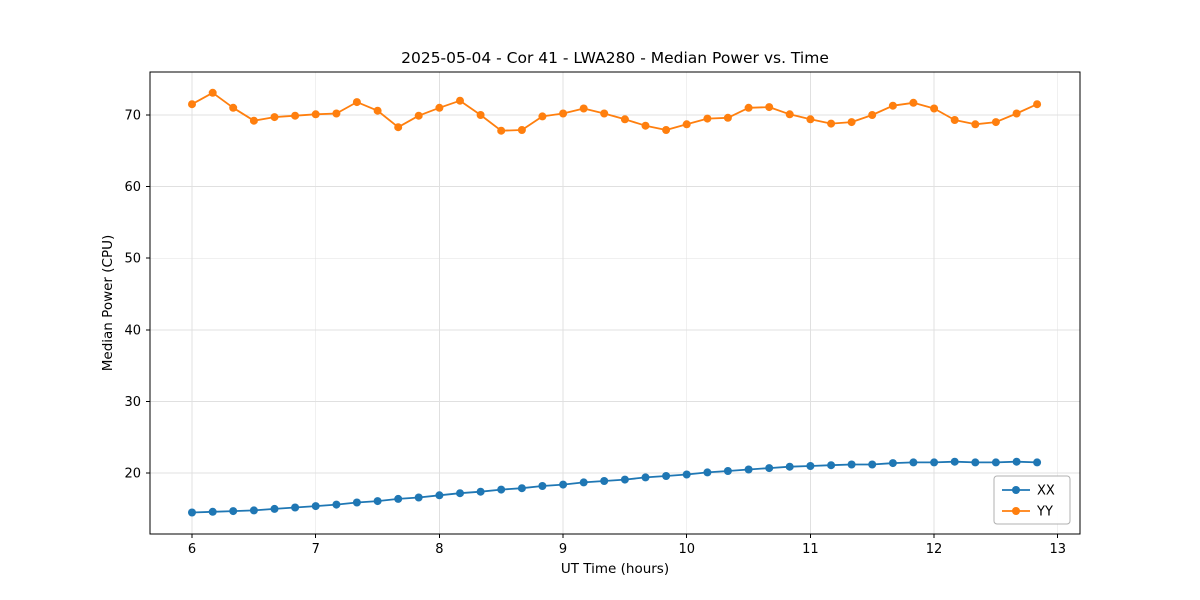  I want to click on svg-text: 12, so click(934, 549).